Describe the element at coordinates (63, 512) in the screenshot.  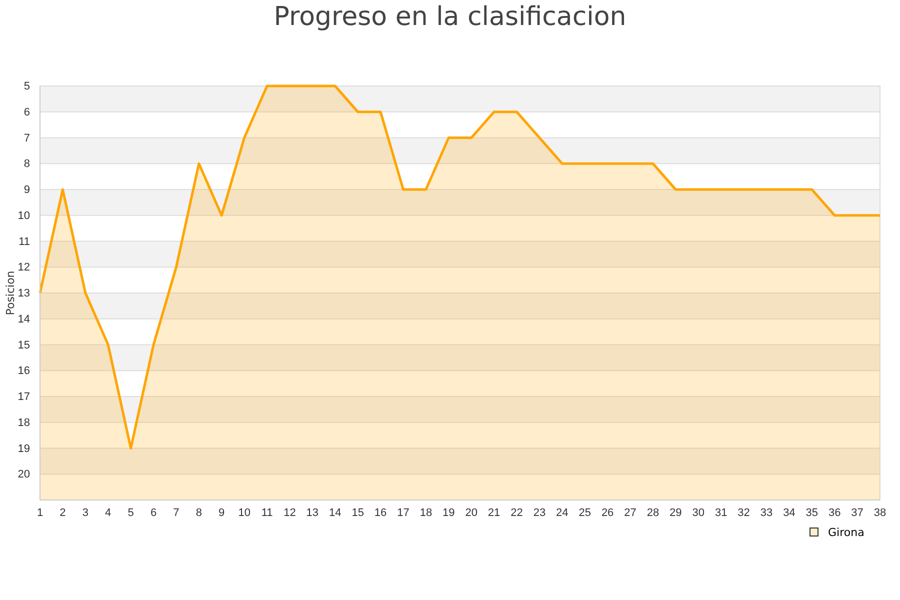
I see `x-tick-label: 2` at that location.